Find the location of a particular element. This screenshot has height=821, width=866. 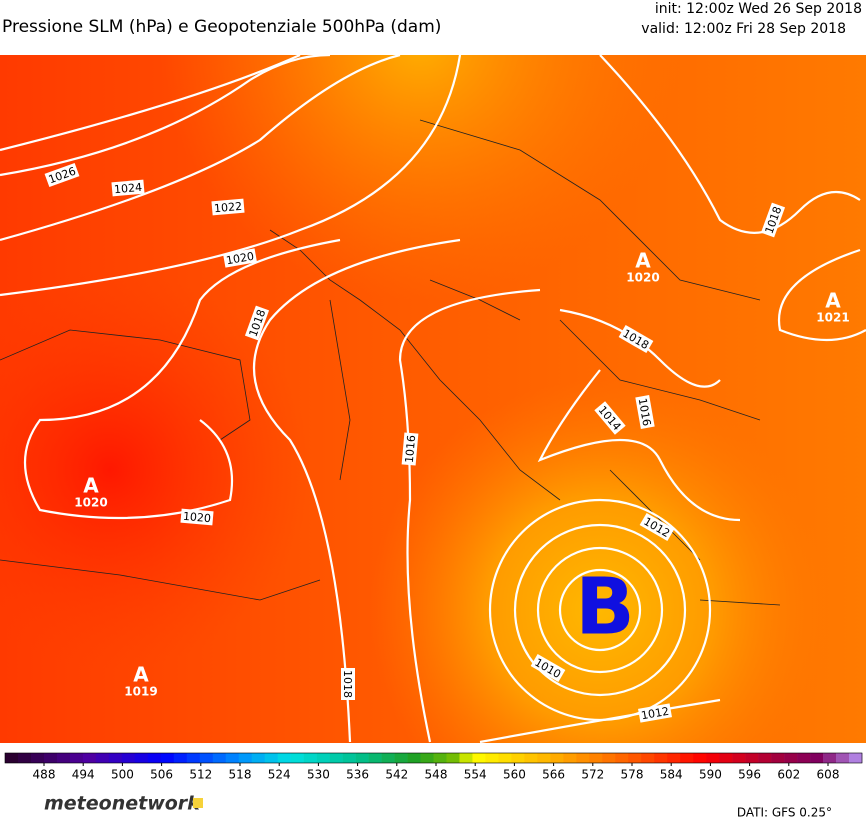

isobar-value: 1022 is located at coordinates (228, 207).